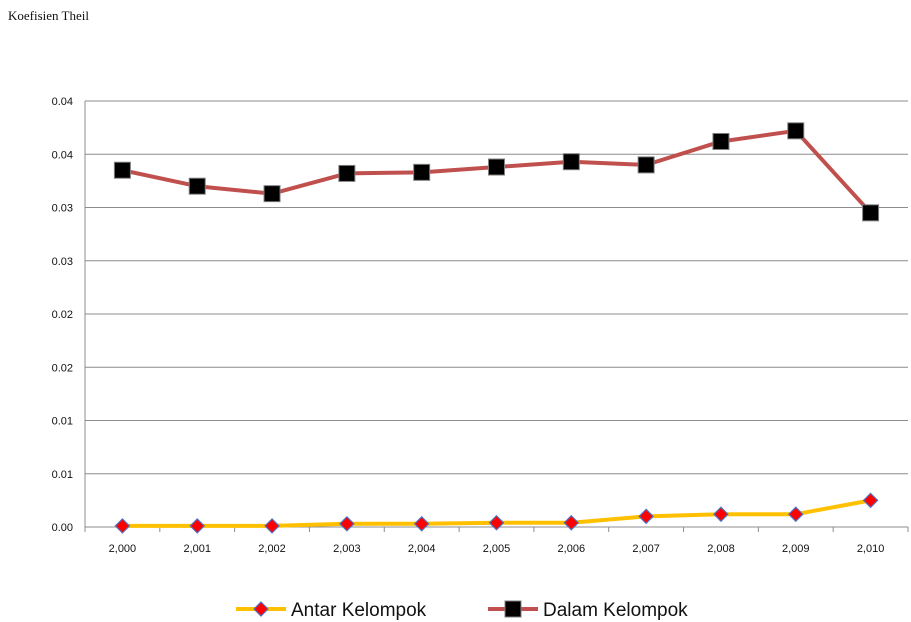 The height and width of the screenshot is (622, 911). I want to click on y-tick-labels: 0.00 0.01 0.01 0.02 0.02 0.03 0.03 0.04 0.04, so click(62, 315).